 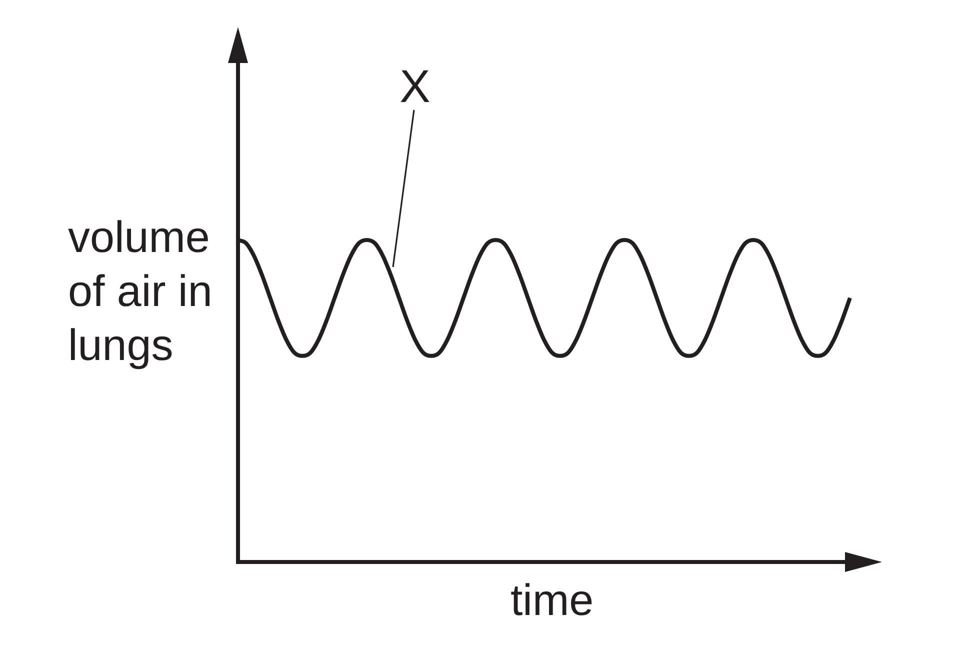 What do you see at coordinates (140, 291) in the screenshot?
I see `y-axis-title: volume of air in lungs` at bounding box center [140, 291].